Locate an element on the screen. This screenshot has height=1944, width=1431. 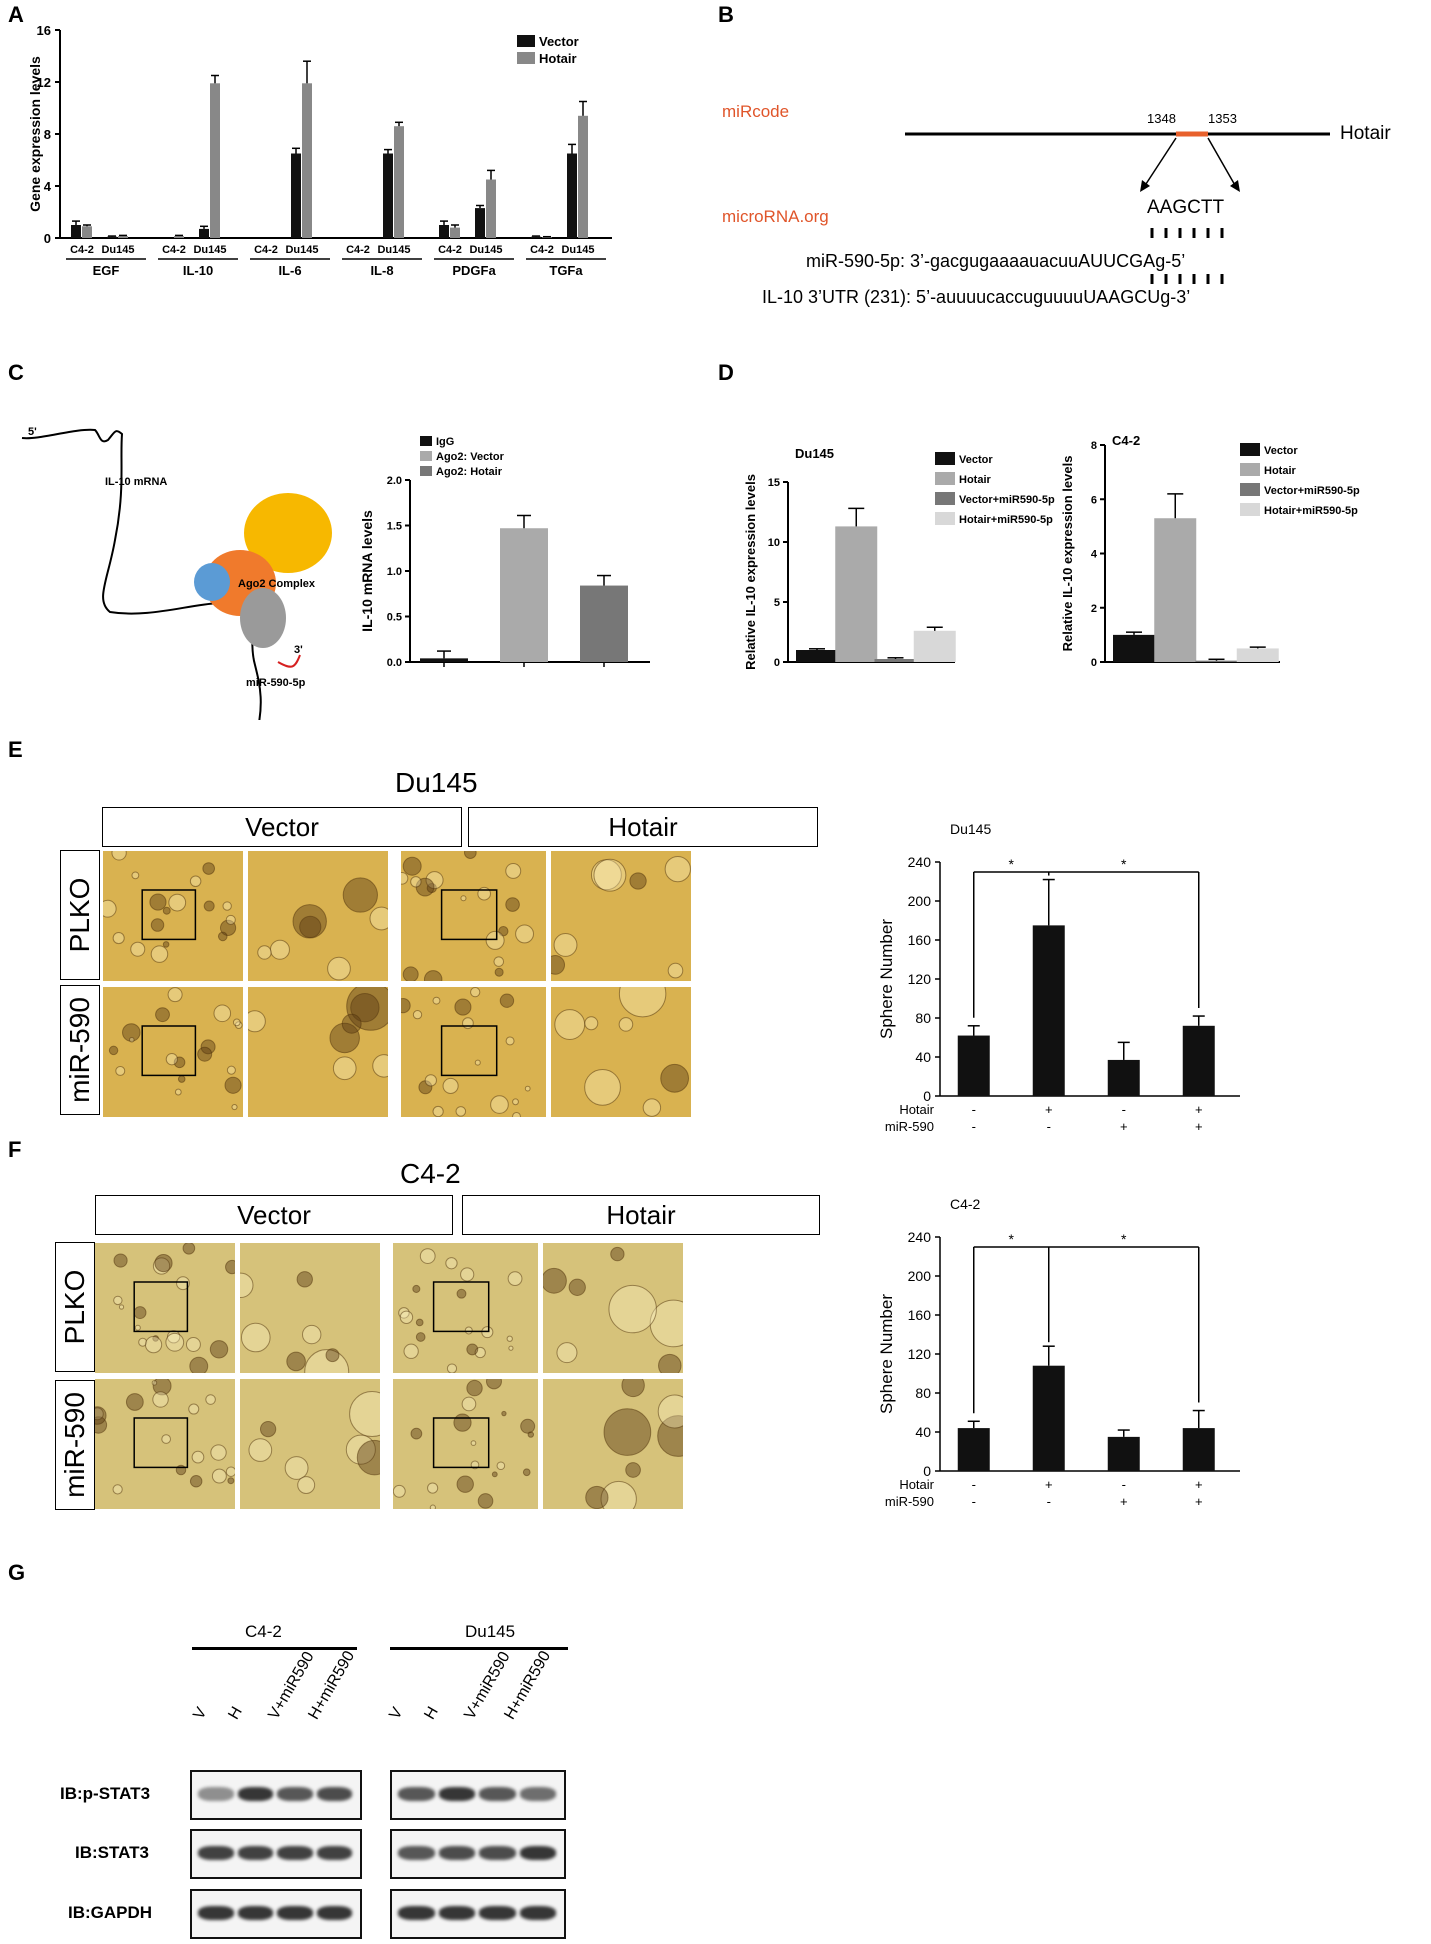
f-star-right: * is located at coordinates (1124, 1239).